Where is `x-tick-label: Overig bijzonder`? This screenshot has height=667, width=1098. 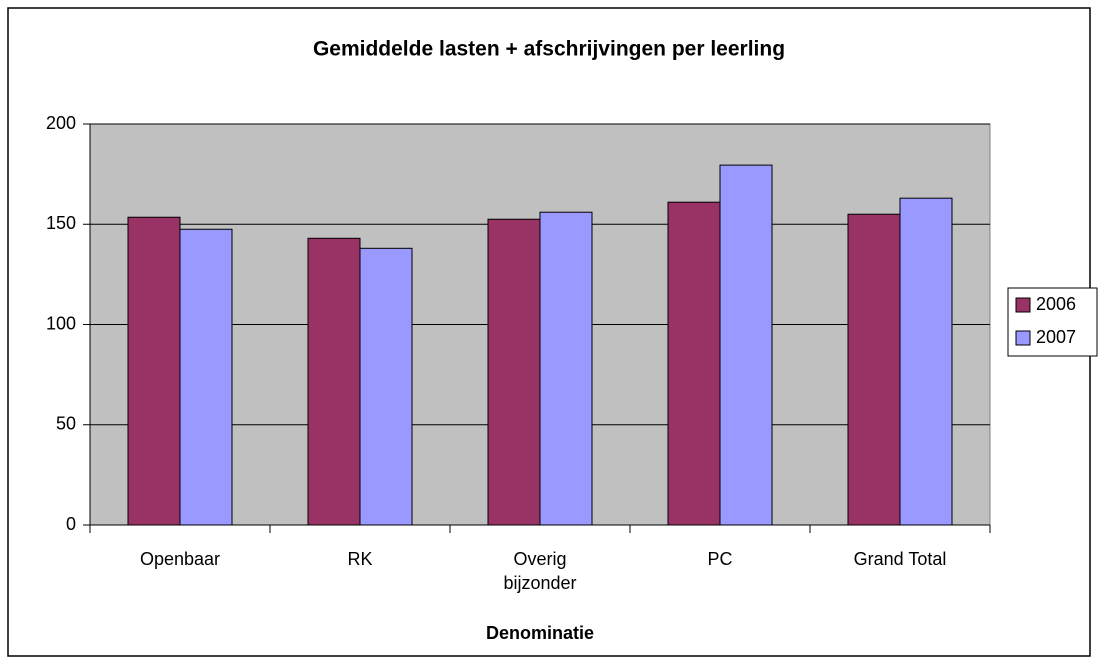
x-tick-label: Overig bijzonder is located at coordinates (540, 571).